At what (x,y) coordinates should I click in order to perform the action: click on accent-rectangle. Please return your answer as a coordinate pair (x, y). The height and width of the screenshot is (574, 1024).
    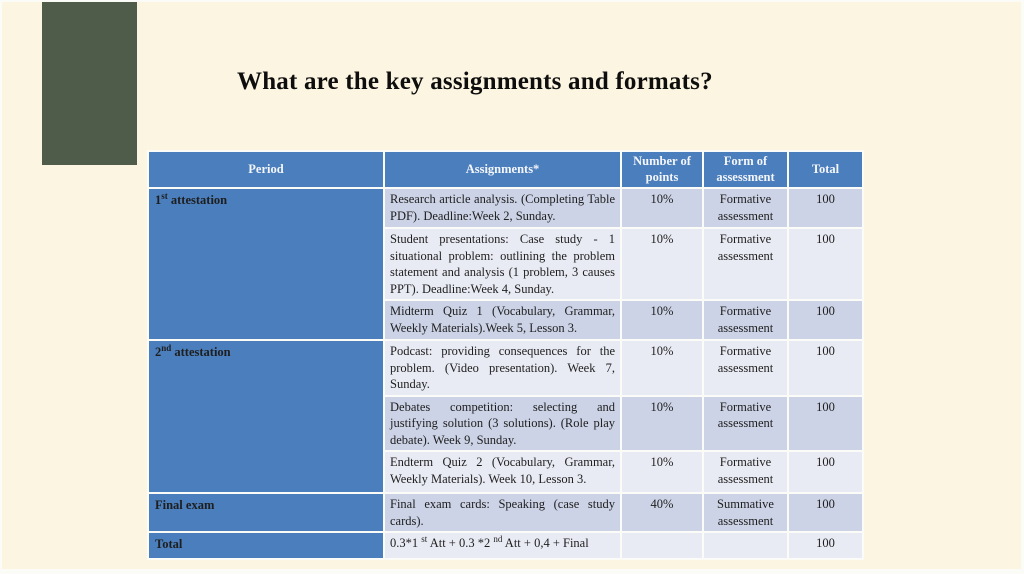
    Looking at the image, I should click on (89, 83).